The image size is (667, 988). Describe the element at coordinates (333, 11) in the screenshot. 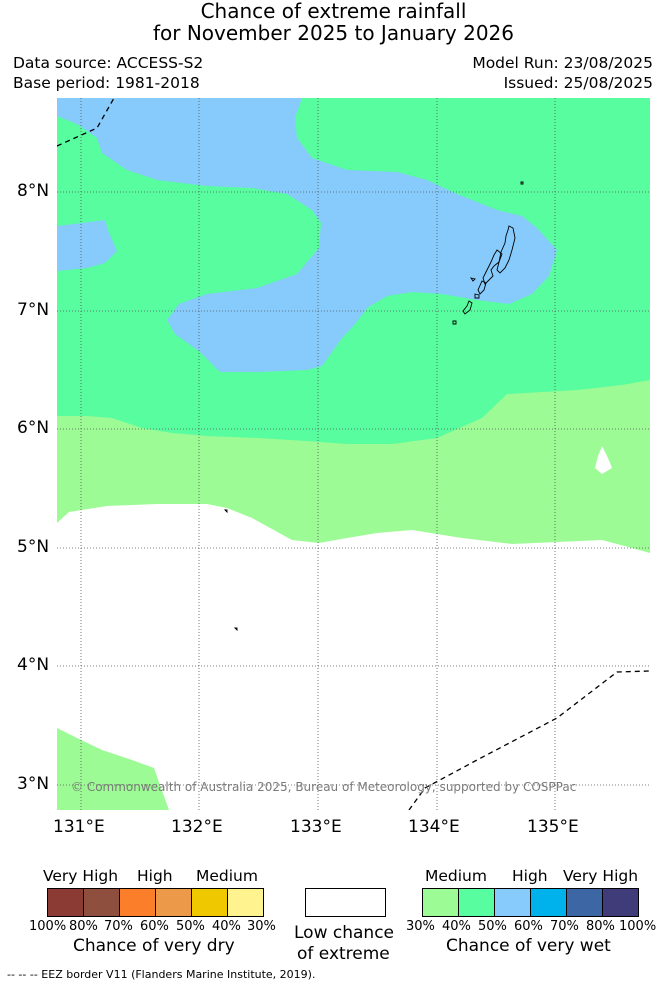

I see `map-title-line1: Chance of extreme rainfall` at that location.